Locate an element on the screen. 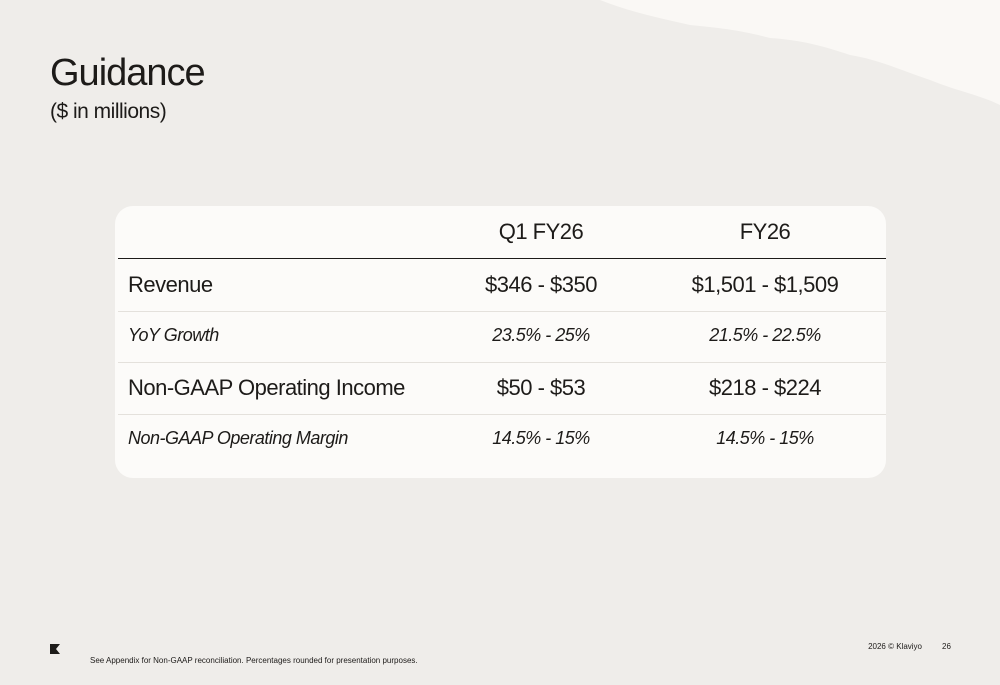 Image resolution: width=1000 pixels, height=685 pixels. column-header: FY26 is located at coordinates (765, 231).